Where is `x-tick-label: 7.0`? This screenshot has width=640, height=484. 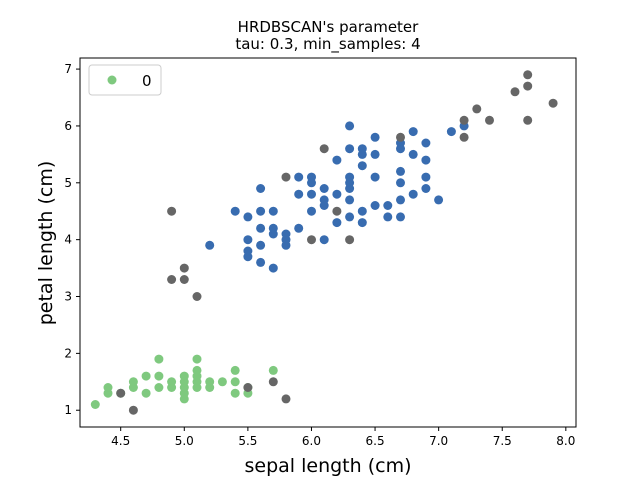 x-tick-label: 7.0 is located at coordinates (438, 441).